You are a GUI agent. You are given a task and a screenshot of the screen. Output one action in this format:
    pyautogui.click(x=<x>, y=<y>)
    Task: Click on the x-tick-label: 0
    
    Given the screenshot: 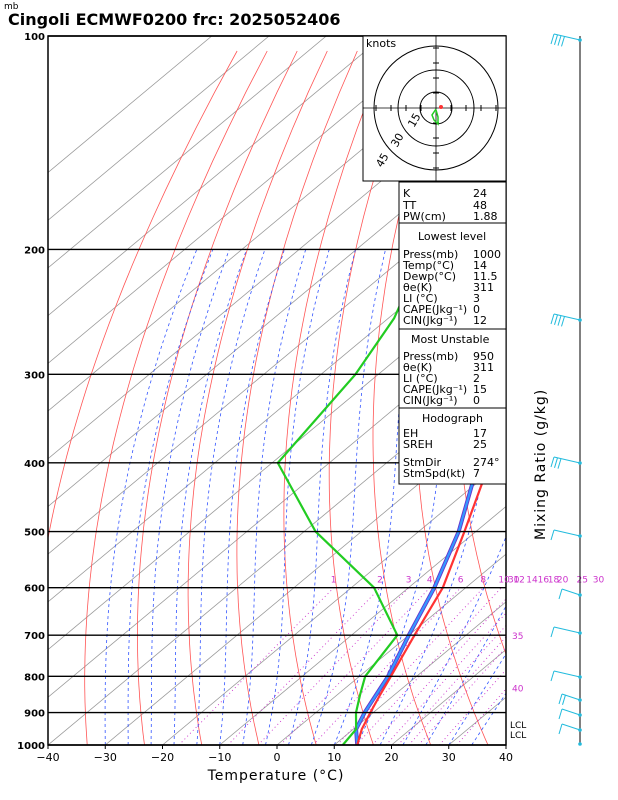 What is the action you would take?
    pyautogui.click(x=277, y=757)
    